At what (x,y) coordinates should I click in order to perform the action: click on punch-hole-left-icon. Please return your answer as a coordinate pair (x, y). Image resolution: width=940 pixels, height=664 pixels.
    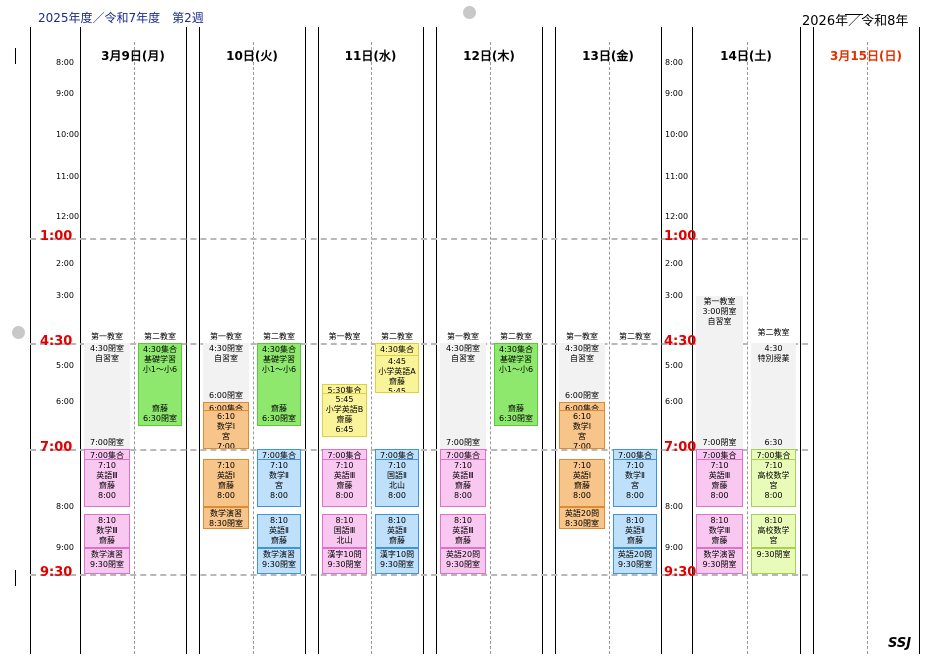
    Looking at the image, I should click on (18, 332).